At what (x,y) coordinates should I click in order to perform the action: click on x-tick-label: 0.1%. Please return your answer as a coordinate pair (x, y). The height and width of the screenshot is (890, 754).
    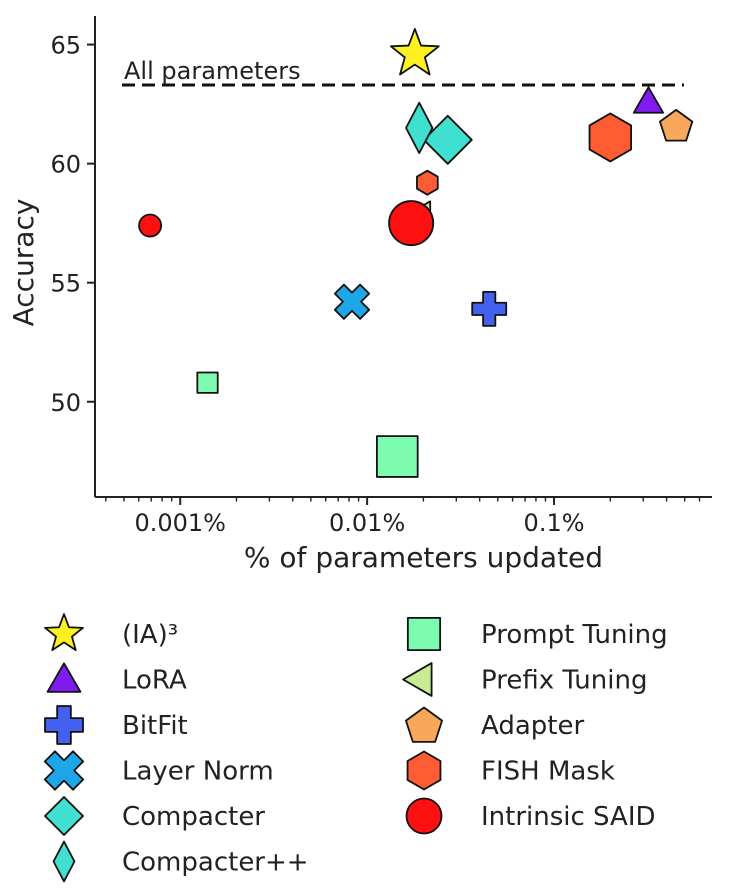
    Looking at the image, I should click on (554, 523).